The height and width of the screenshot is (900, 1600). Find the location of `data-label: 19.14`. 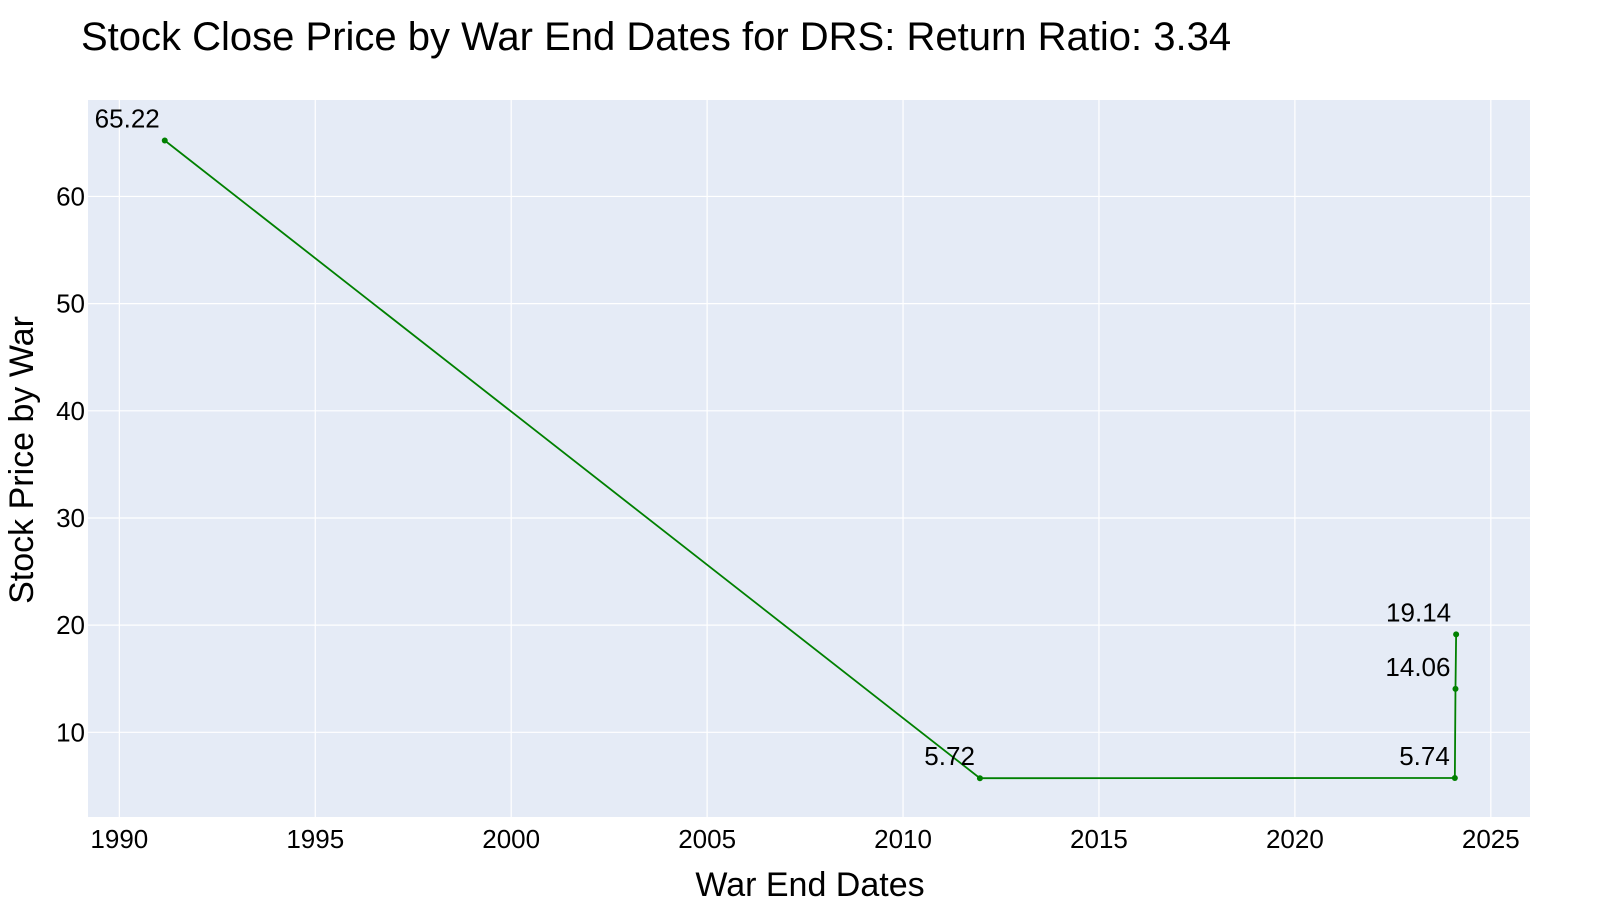

data-label: 19.14 is located at coordinates (1418, 612).